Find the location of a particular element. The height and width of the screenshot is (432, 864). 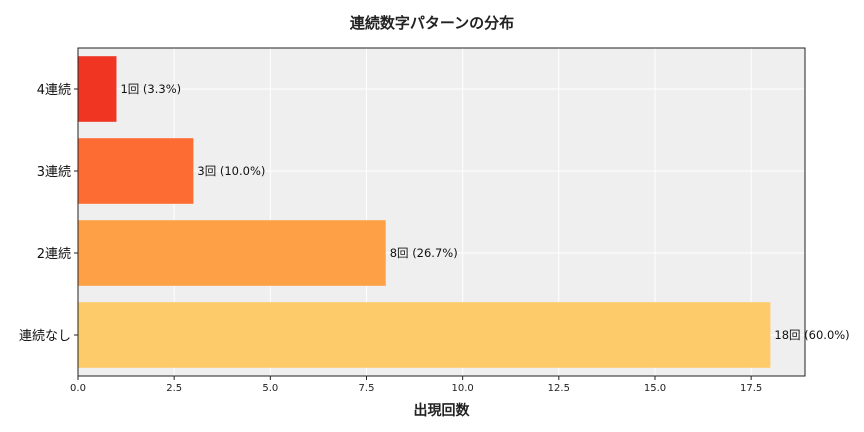

x-tick-label: 2.5 is located at coordinates (174, 388).